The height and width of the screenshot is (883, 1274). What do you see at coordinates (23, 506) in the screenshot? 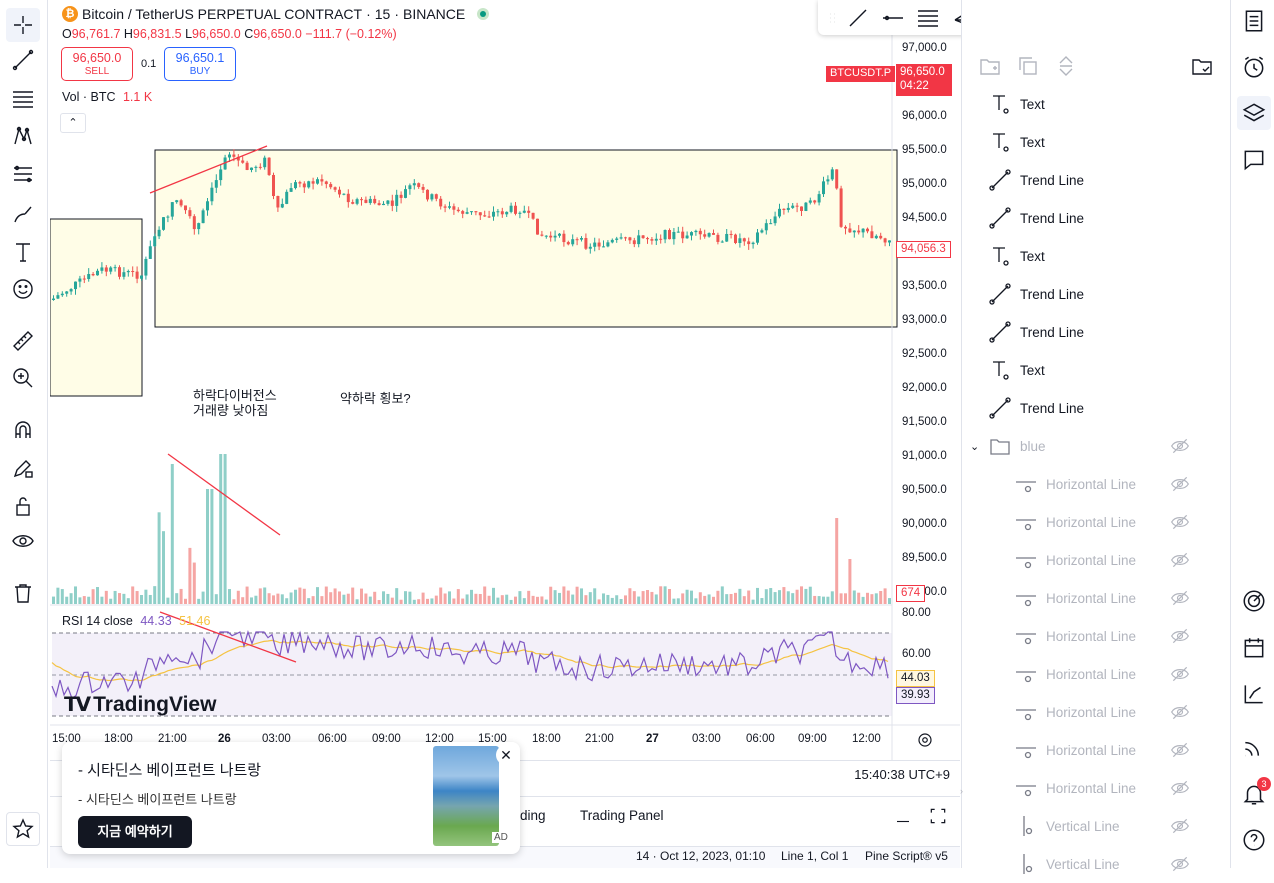
I see `lock-all-drawings` at bounding box center [23, 506].